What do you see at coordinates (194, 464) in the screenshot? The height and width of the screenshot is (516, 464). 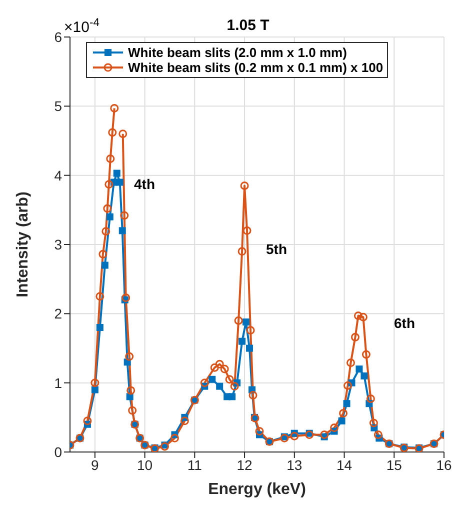 I see `x-tick-label: 11` at bounding box center [194, 464].